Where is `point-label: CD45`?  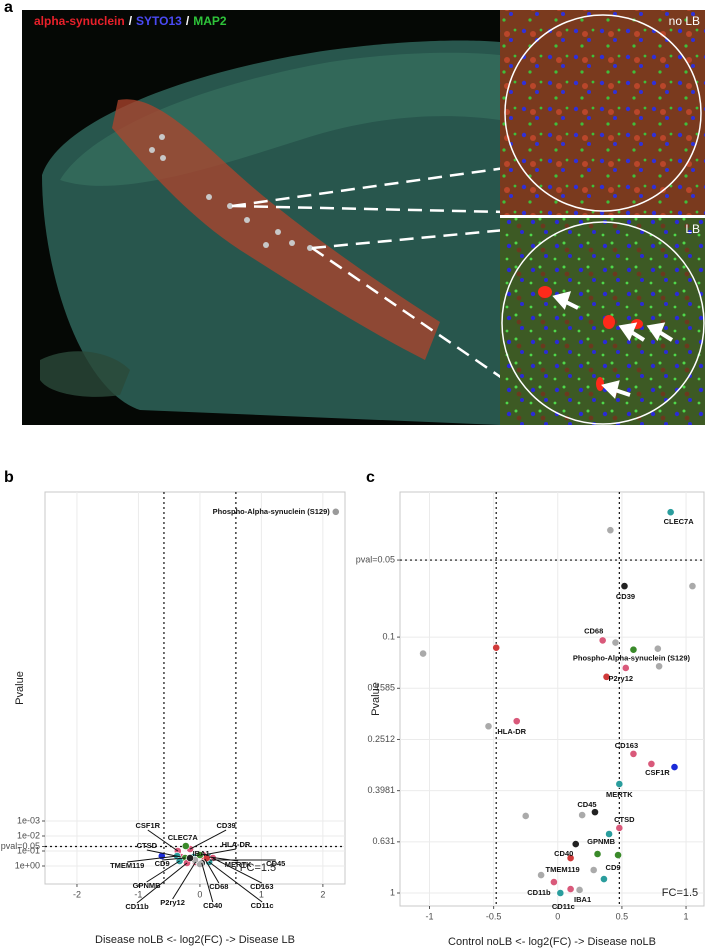
point-label: CD45 is located at coordinates (586, 804).